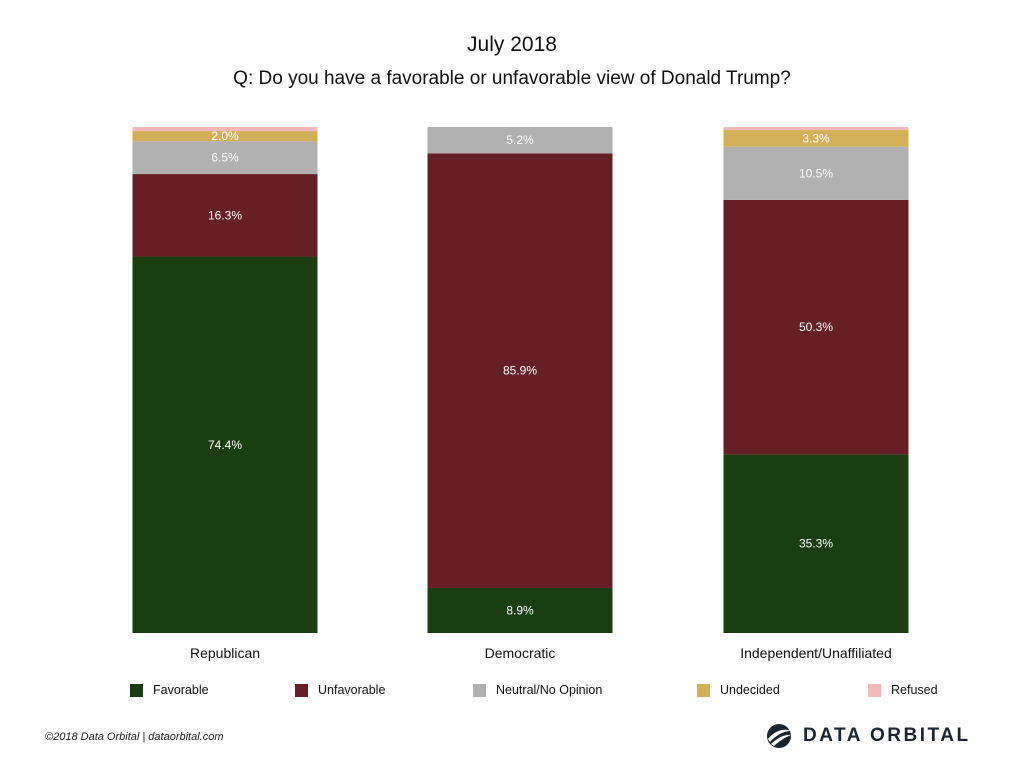 The height and width of the screenshot is (768, 1024). I want to click on data-label: 10.5%, so click(816, 173).